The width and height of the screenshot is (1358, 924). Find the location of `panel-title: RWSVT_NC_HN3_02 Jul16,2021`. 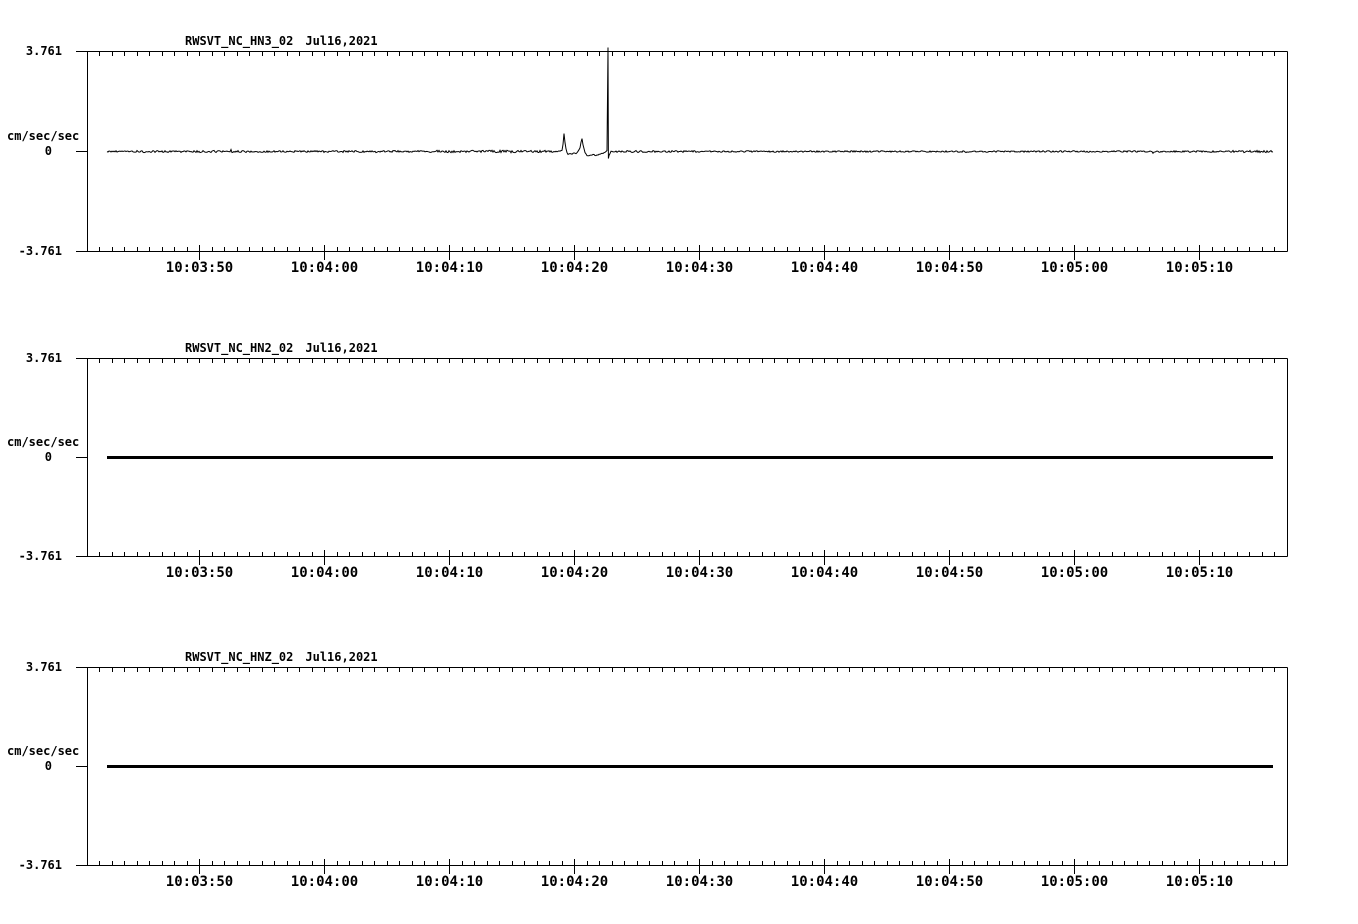

panel-title: RWSVT_NC_HN3_02 Jul16,2021 is located at coordinates (281, 41).